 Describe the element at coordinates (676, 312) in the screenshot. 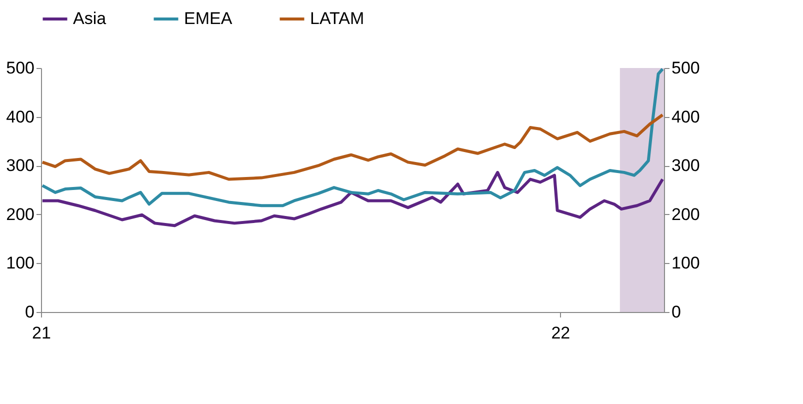

I see `y2-tick-label: 0` at that location.